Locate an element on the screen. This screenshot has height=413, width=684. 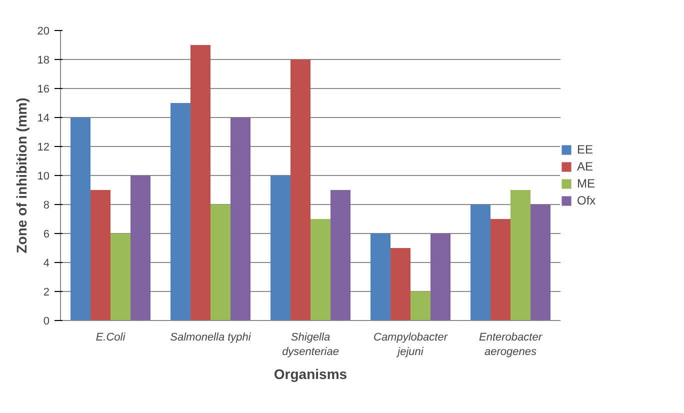
y-axis-title: Zone of inhibition (mm) is located at coordinates (21, 176).